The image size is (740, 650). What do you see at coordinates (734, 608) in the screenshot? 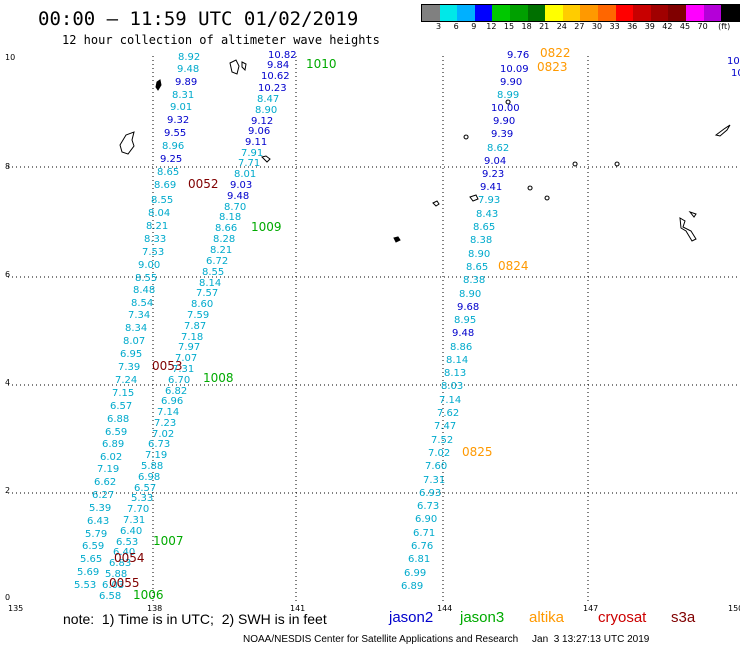
I see `x-tick-label: 150` at bounding box center [734, 608].